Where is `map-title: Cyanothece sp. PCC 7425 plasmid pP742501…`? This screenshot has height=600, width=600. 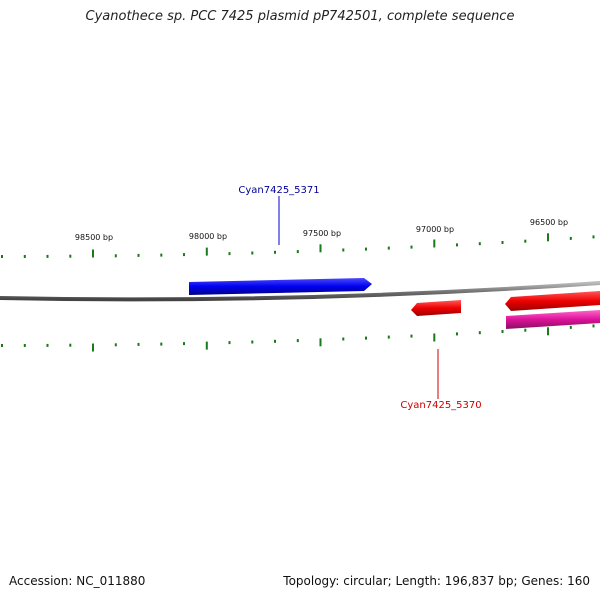 map-title: Cyanothece sp. PCC 7425 plasmid pP742501… is located at coordinates (300, 16).